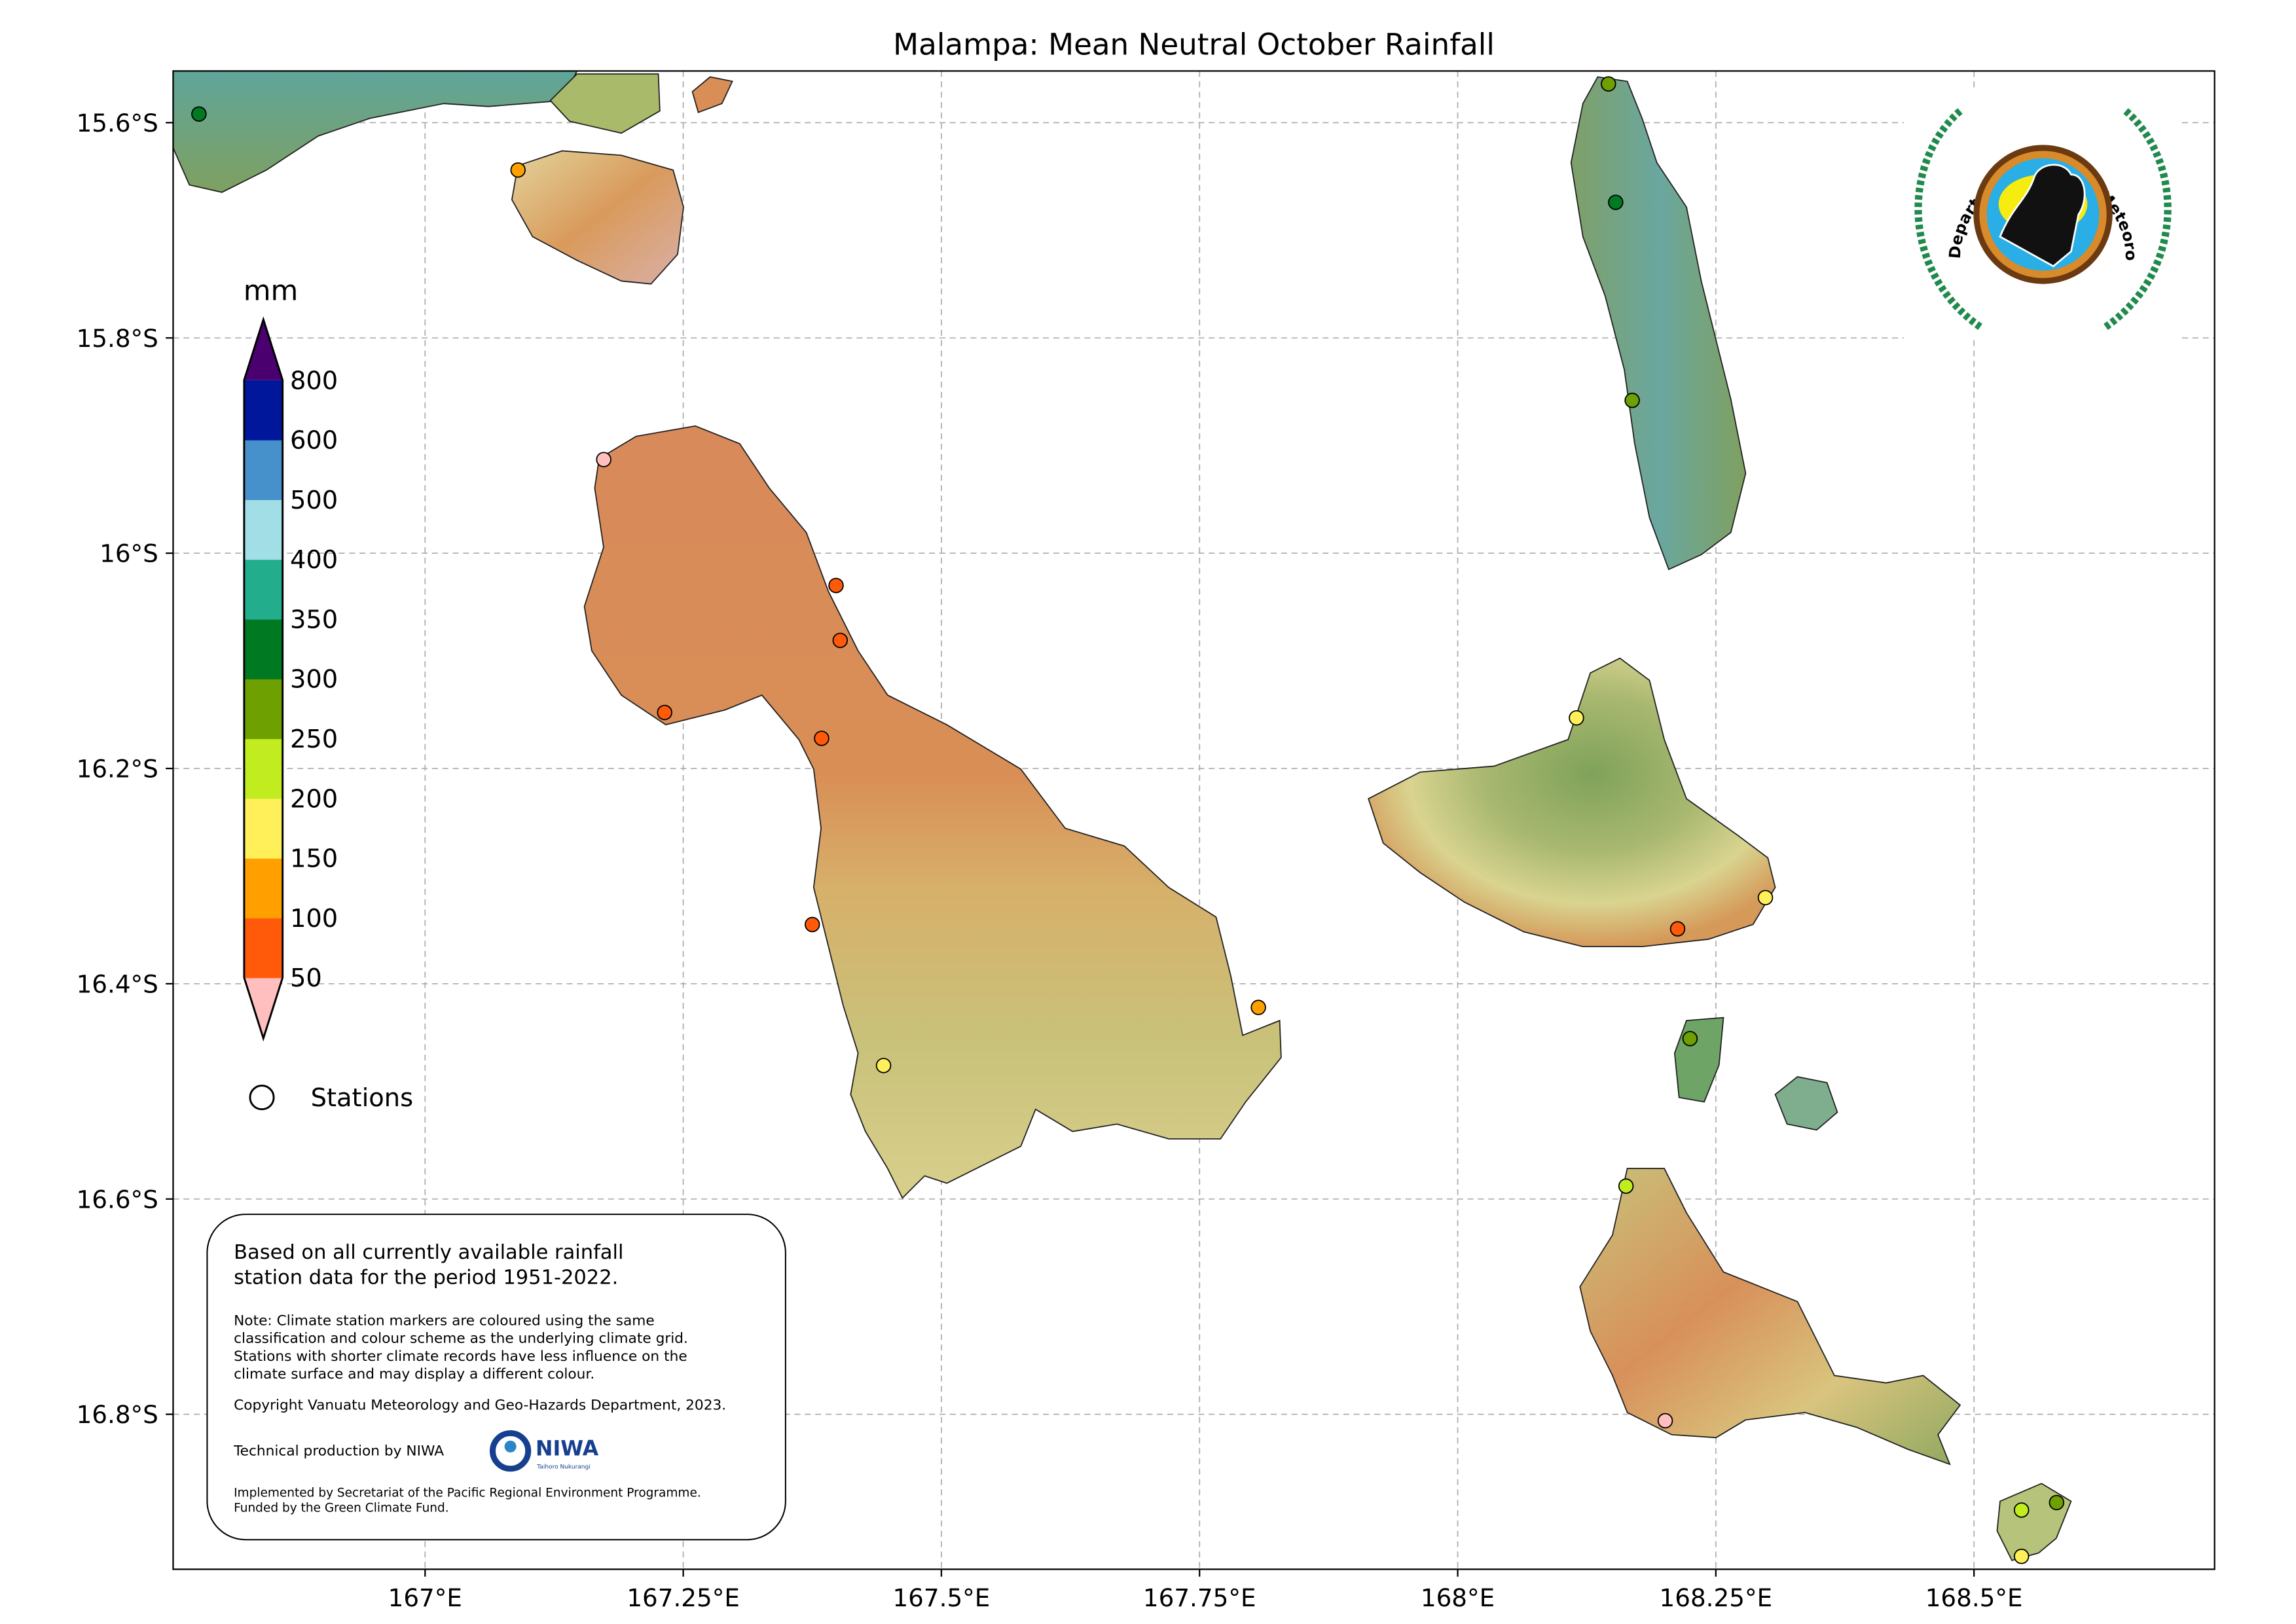  I want to click on colorbar: 50 100 150 200 250 300 350 400 500 600 800, so click(290, 679).